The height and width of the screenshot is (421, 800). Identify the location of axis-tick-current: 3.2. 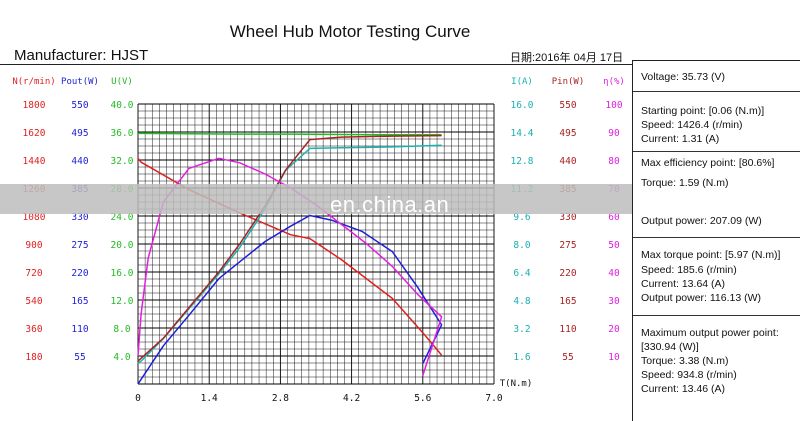
(521, 329).